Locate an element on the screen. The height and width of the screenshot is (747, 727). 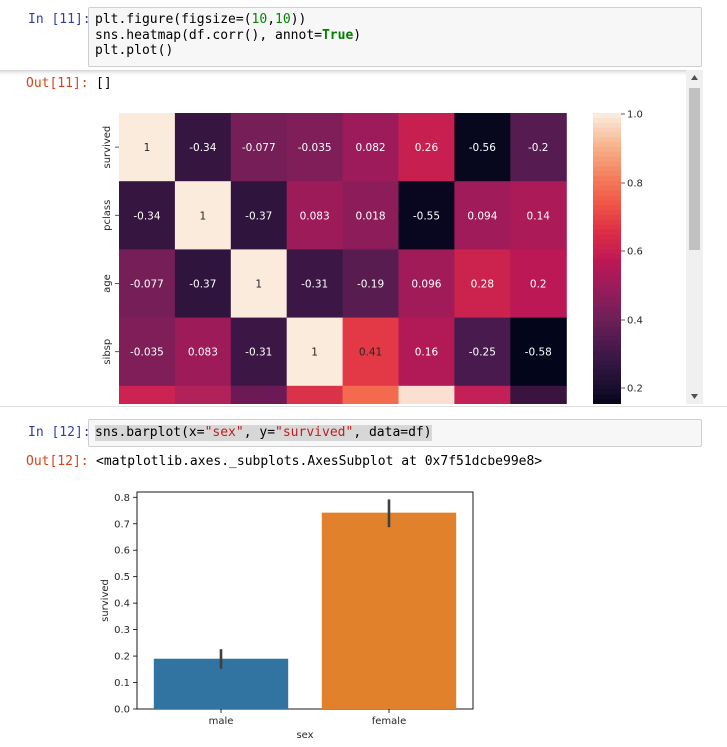
code-line: sns.heatmap(df.corr(), annot=True) is located at coordinates (395, 36).